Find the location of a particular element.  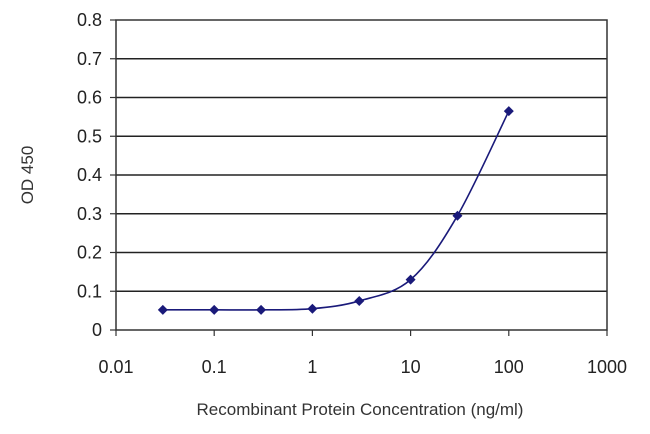

x-tick-label: 1000 is located at coordinates (607, 367).